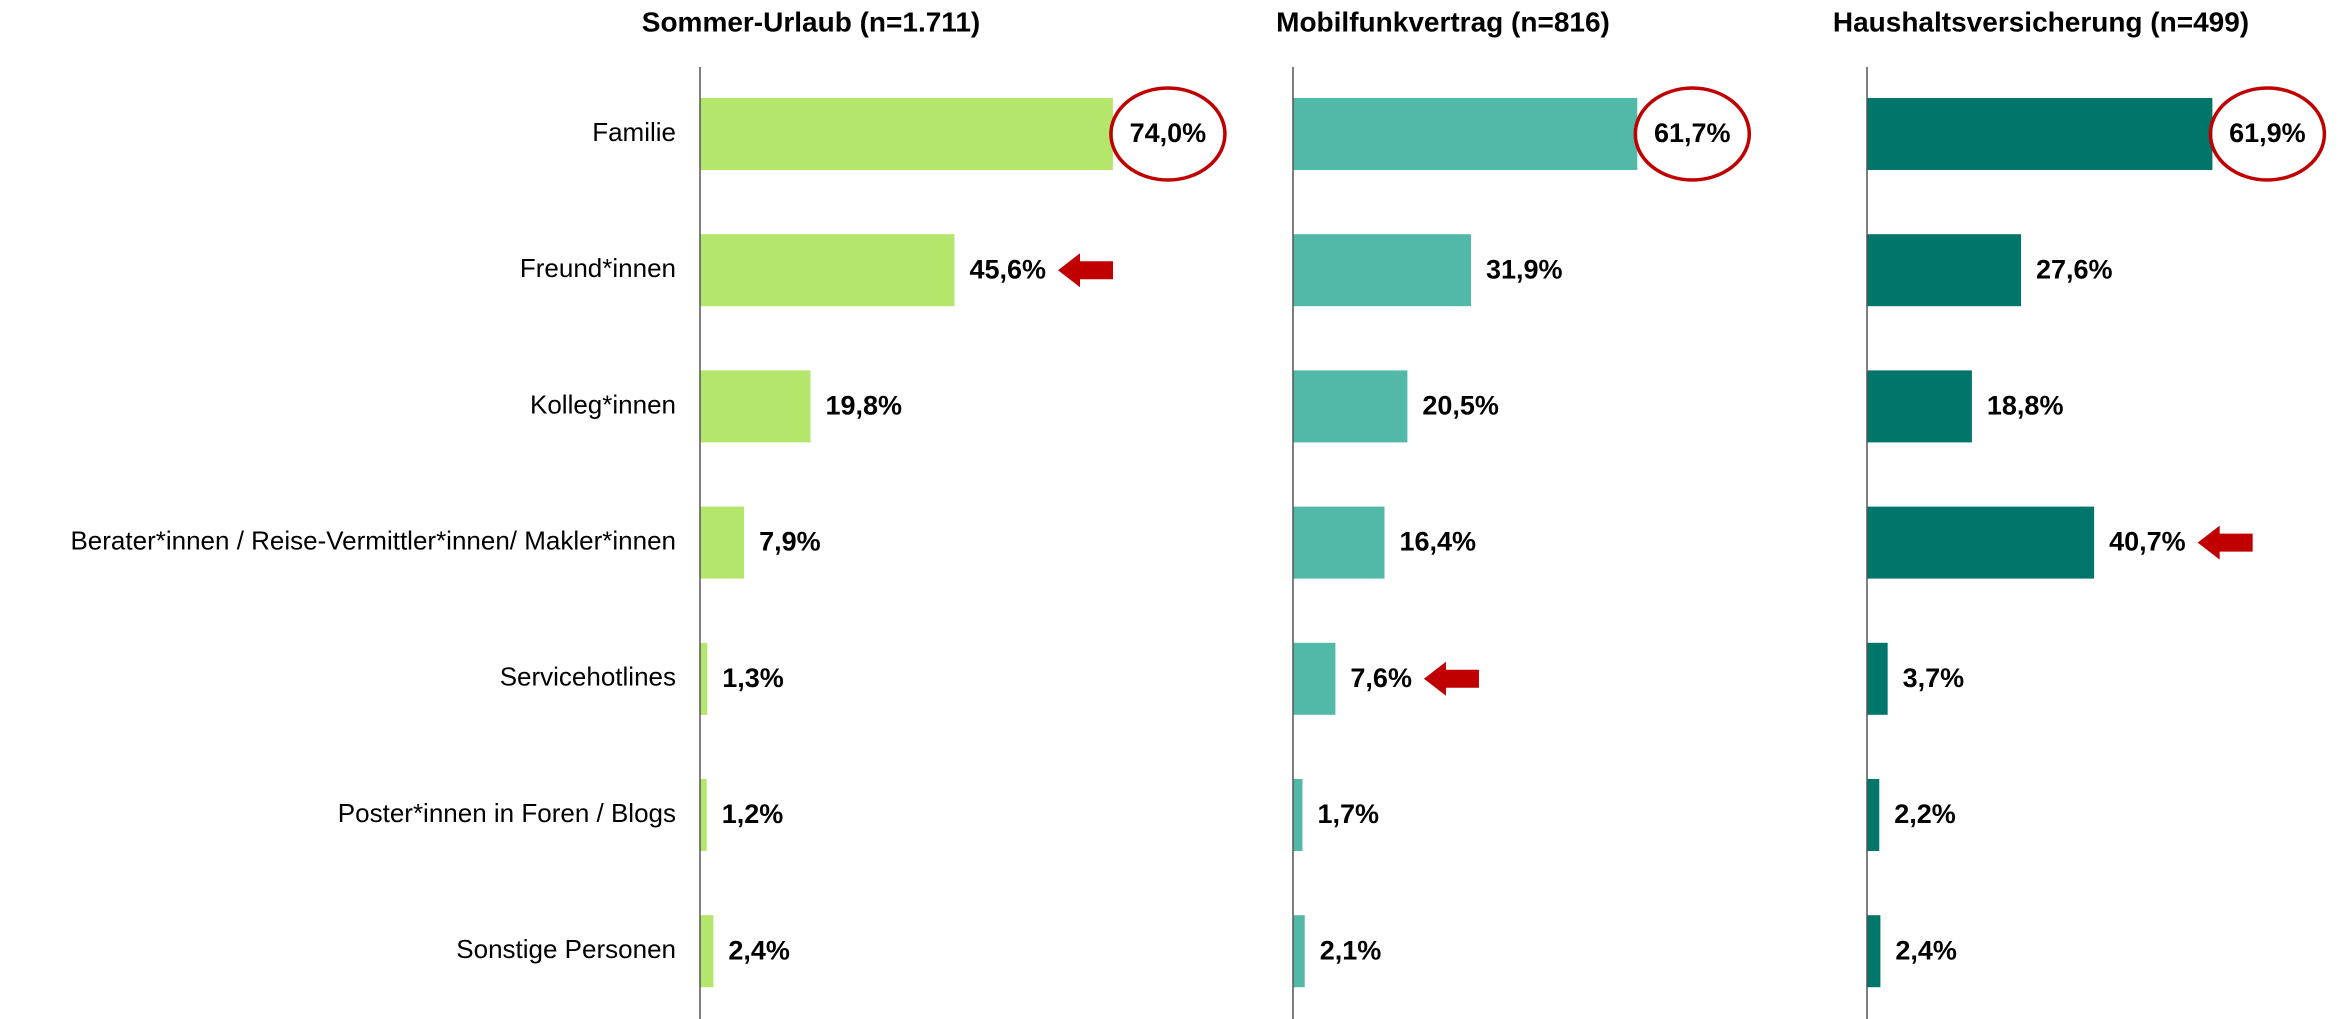  I want to click on value-label: 7,9%, so click(790, 542).